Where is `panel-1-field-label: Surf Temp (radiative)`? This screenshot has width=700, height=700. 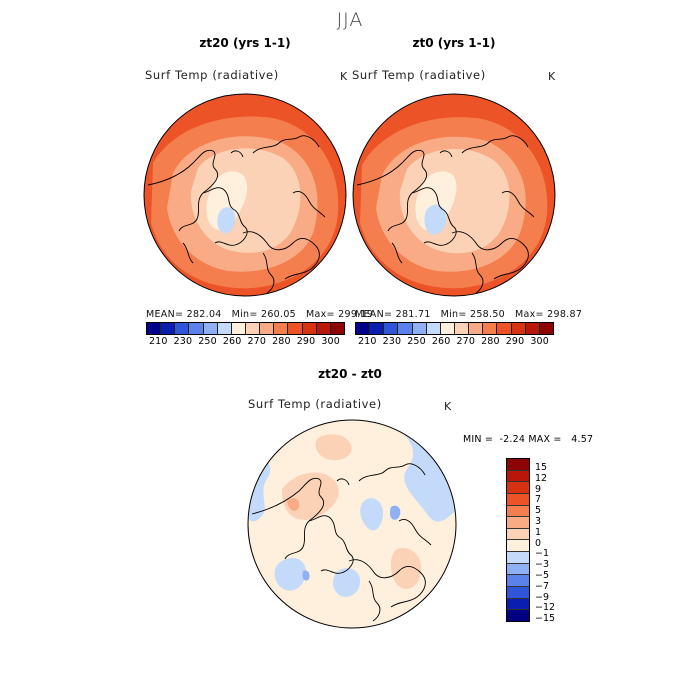 panel-1-field-label: Surf Temp (radiative) is located at coordinates (212, 75).